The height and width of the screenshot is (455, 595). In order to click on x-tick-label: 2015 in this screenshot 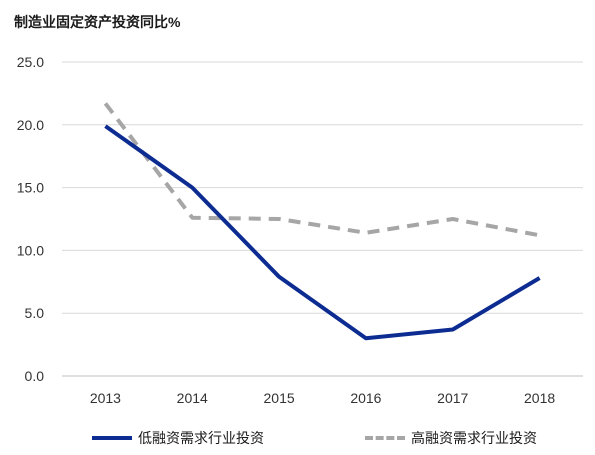, I will do `click(279, 398)`.